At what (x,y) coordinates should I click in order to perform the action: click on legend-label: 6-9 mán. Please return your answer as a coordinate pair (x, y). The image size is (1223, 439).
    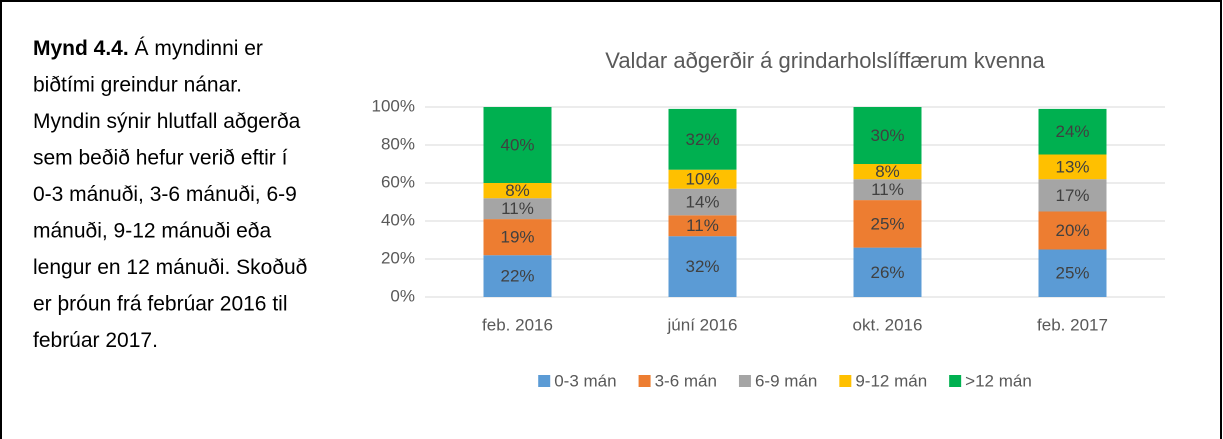
    Looking at the image, I should click on (786, 380).